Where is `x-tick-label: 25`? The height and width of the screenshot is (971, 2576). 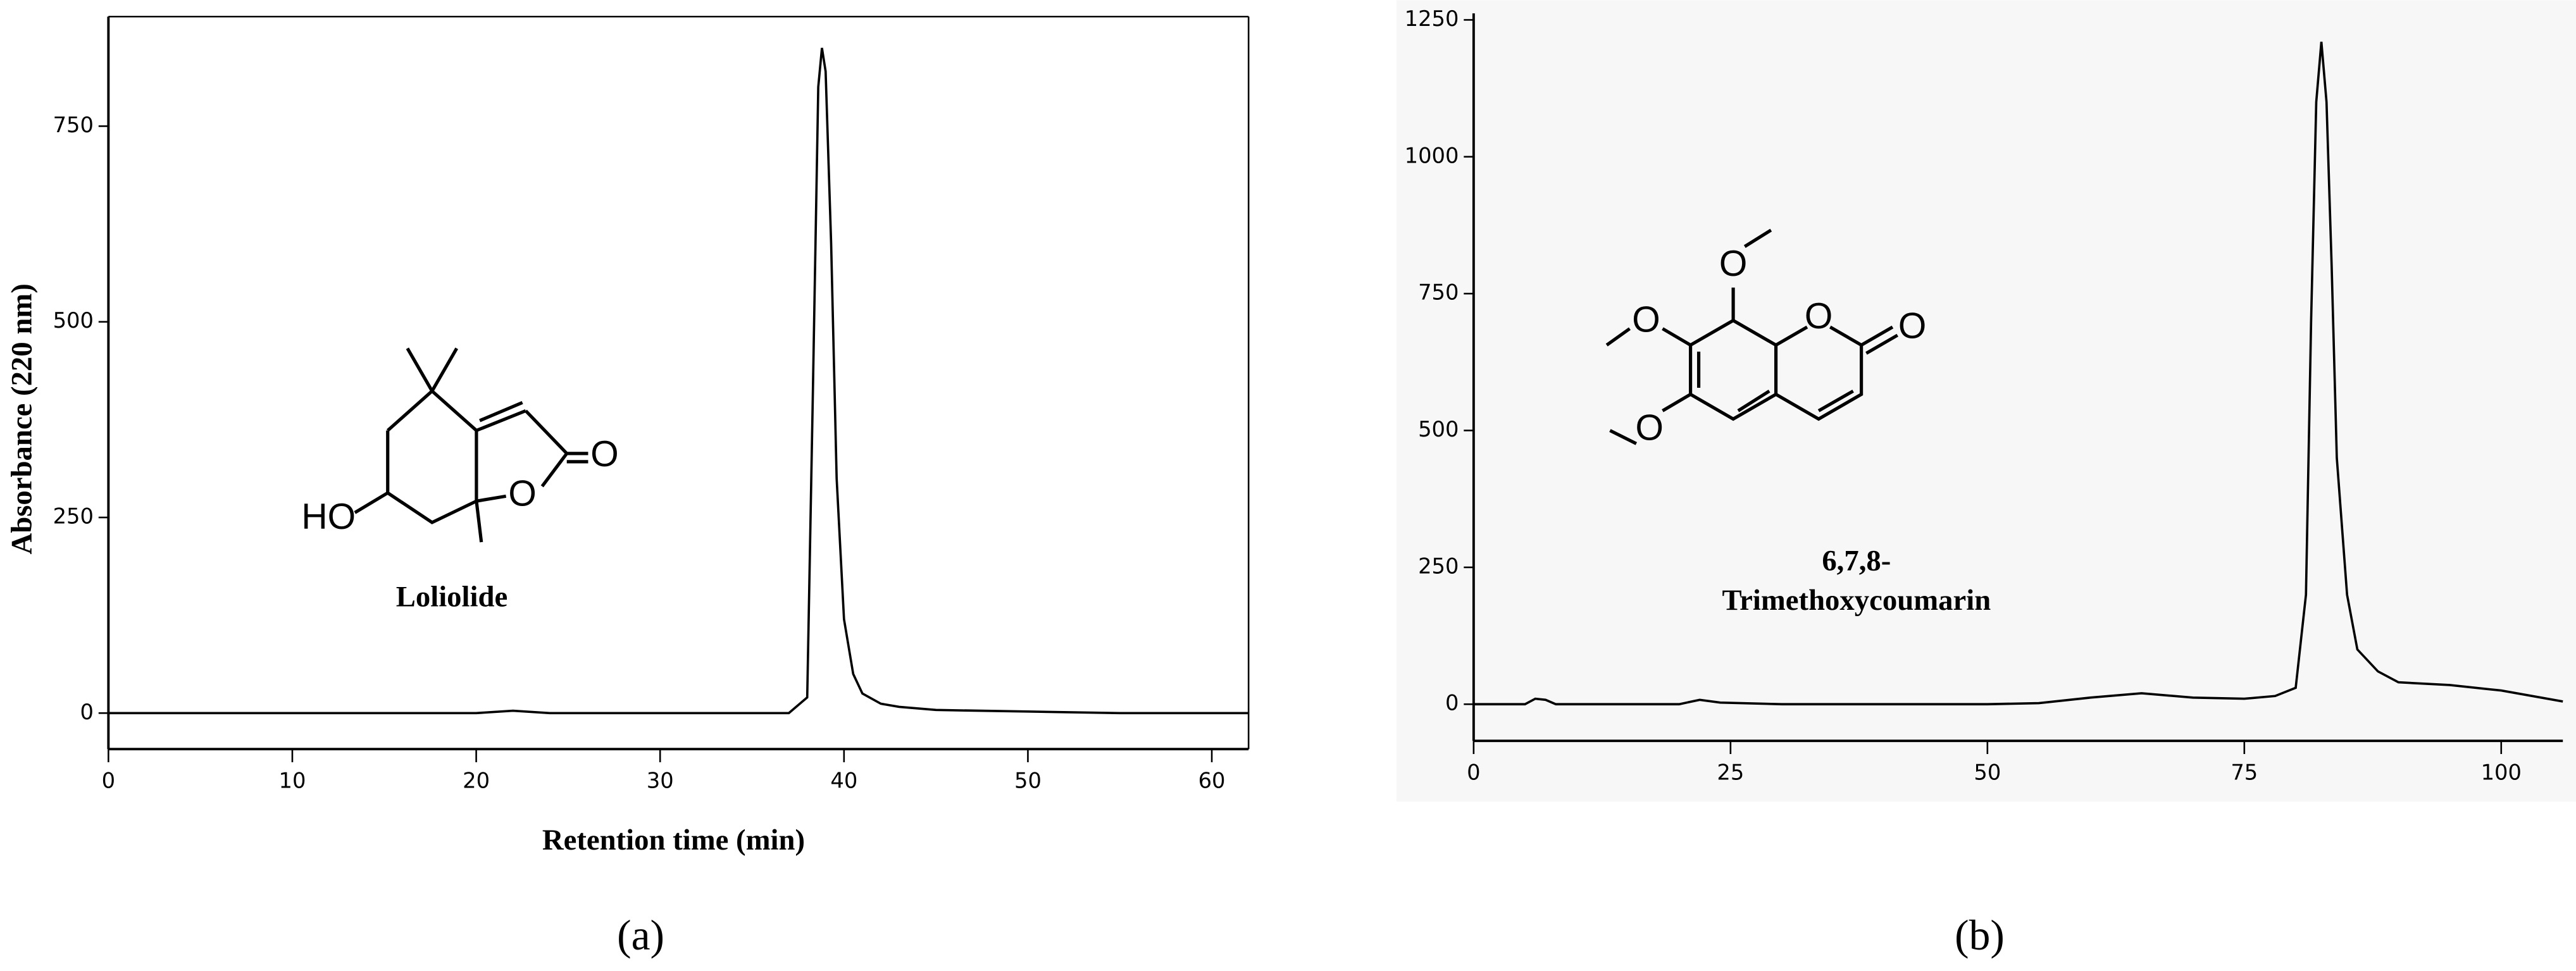 x-tick-label: 25 is located at coordinates (1731, 772).